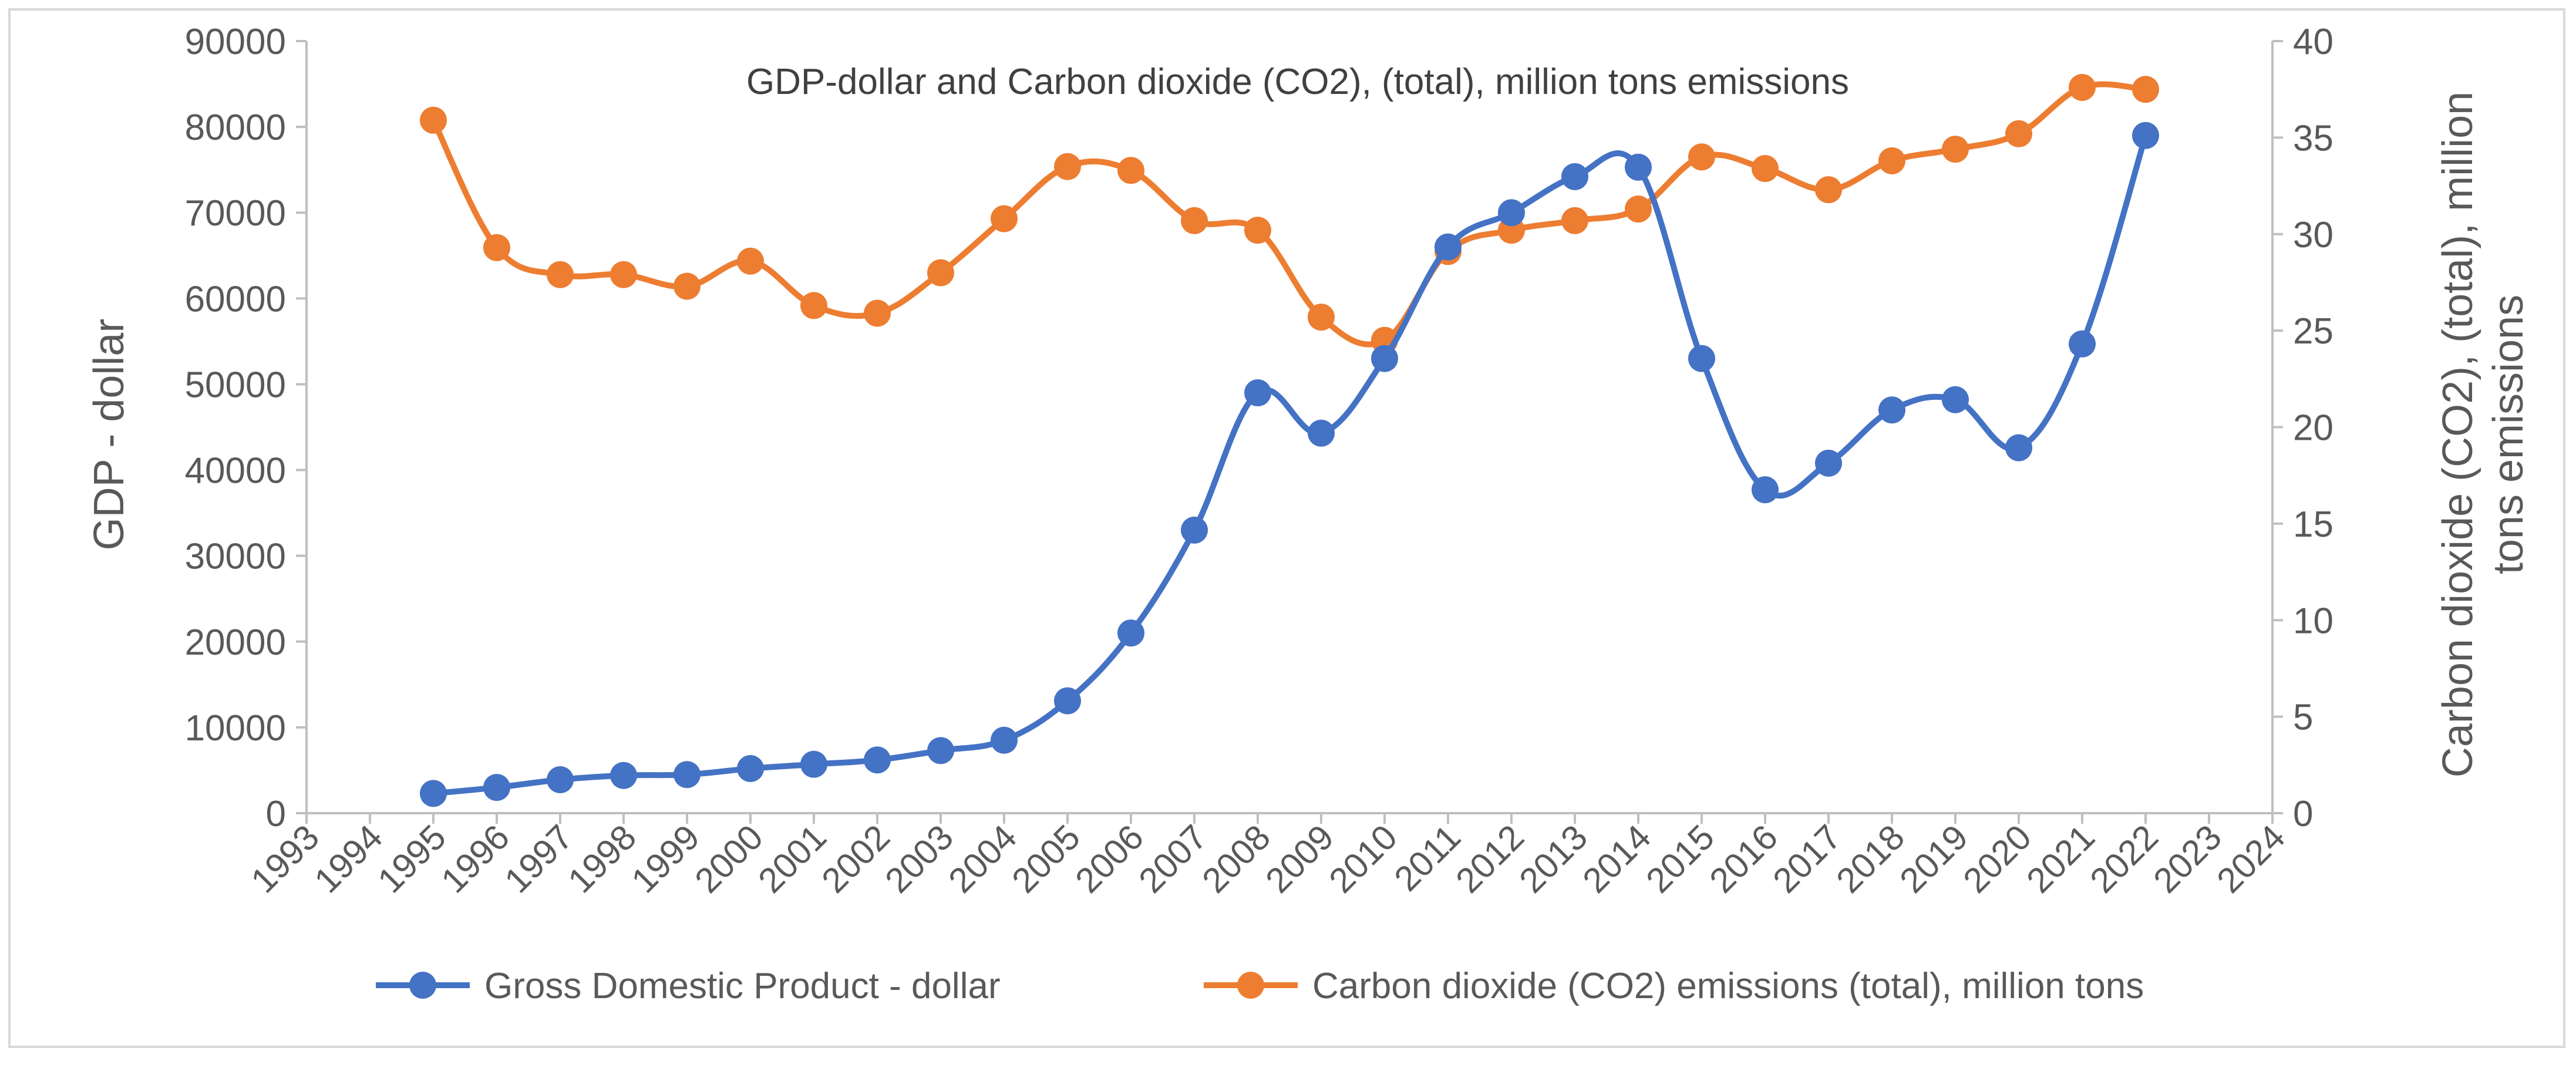 This screenshot has height=1068, width=2576. I want to click on left-axis-label: GDP - dollar, so click(109, 435).